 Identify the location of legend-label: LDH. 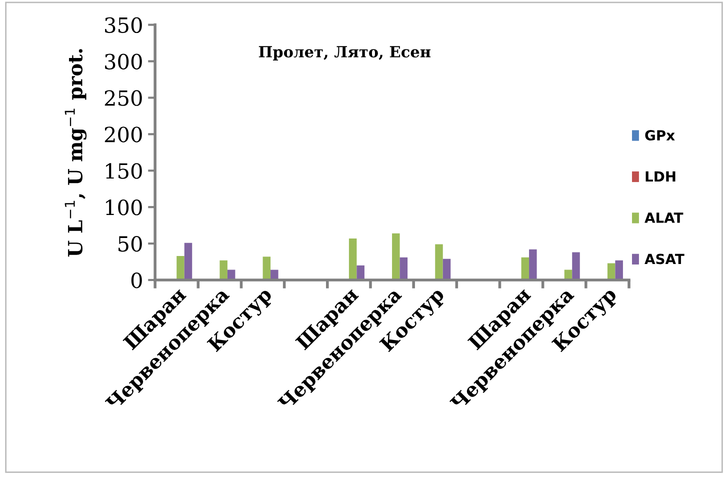
(661, 176).